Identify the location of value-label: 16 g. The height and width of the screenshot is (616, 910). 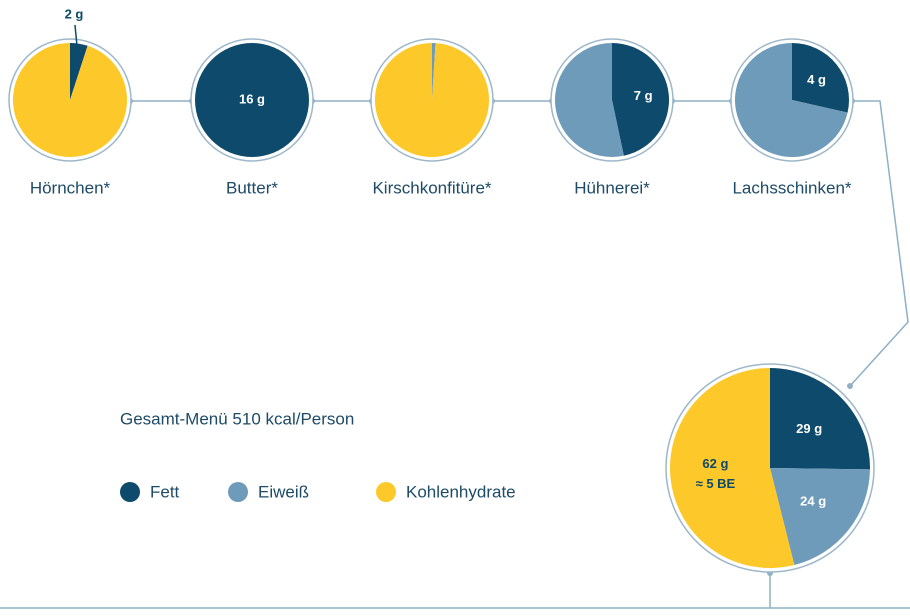
(252, 98).